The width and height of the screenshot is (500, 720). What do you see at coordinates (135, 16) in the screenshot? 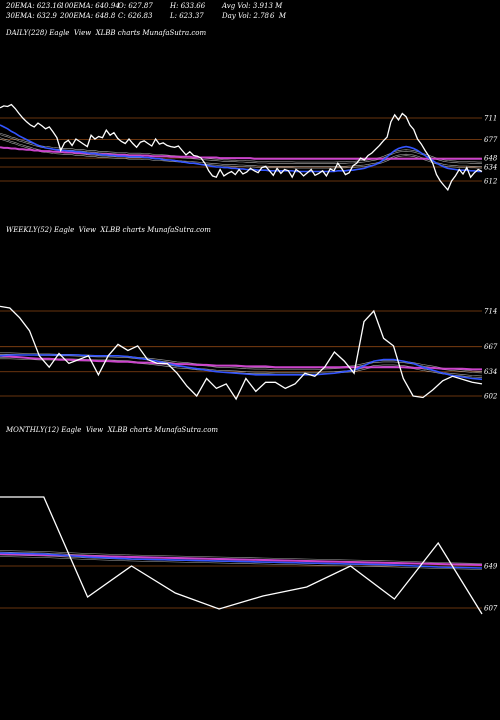
I see `header-close: C: 626.83` at bounding box center [135, 16].